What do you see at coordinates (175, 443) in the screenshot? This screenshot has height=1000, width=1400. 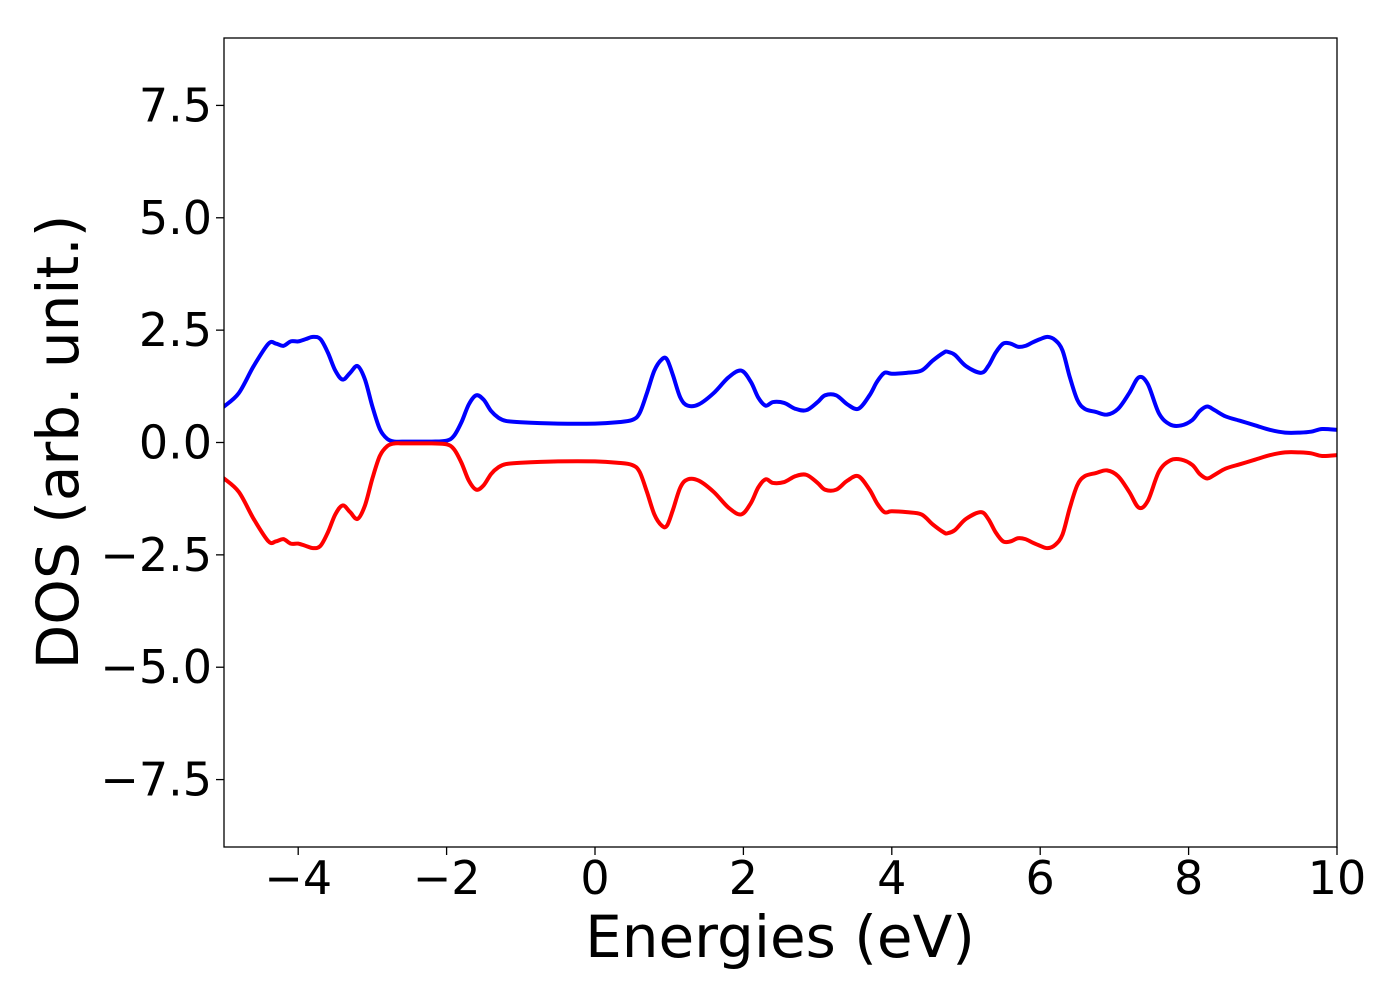 I see `y-tick-label: 0.0` at bounding box center [175, 443].